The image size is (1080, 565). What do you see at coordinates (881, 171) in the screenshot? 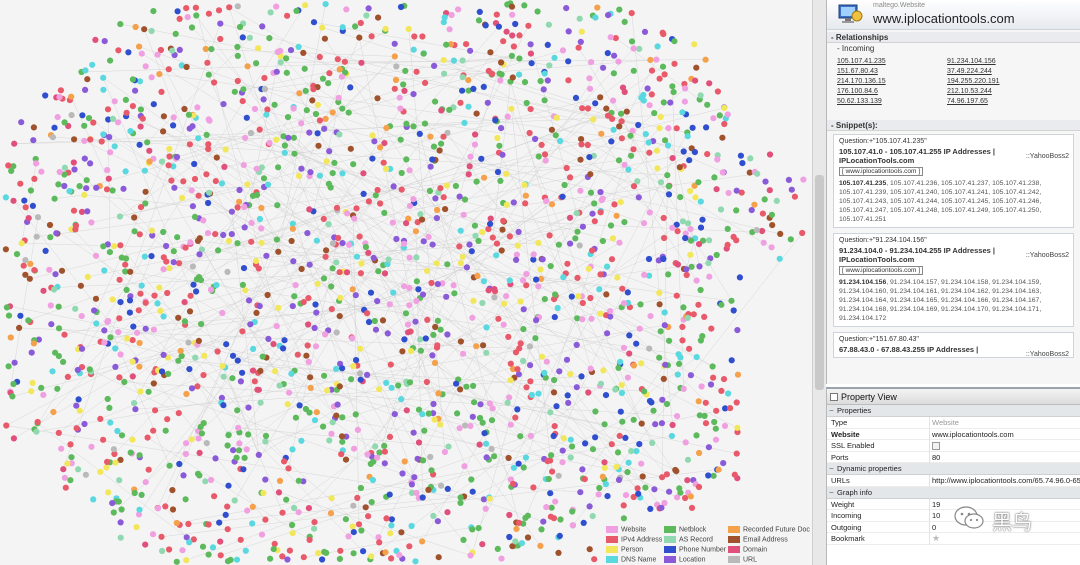
I see `snippet-url: [ www.iplocationtools.com ]` at bounding box center [881, 171].